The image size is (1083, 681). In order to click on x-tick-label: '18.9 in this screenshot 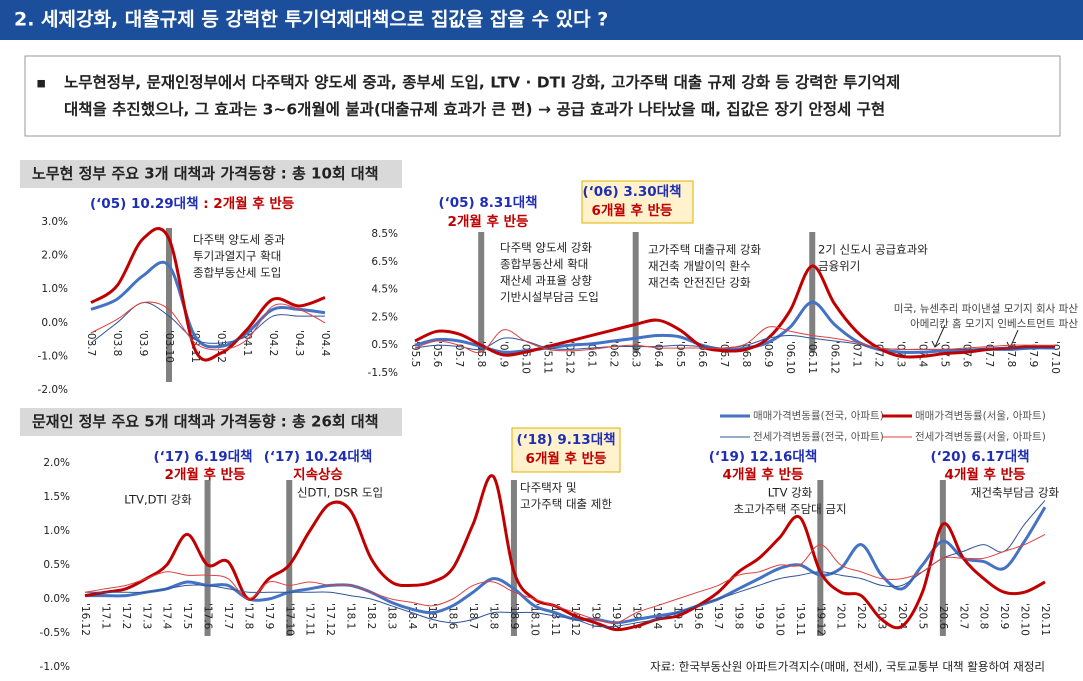, I will do `click(514, 616)`.